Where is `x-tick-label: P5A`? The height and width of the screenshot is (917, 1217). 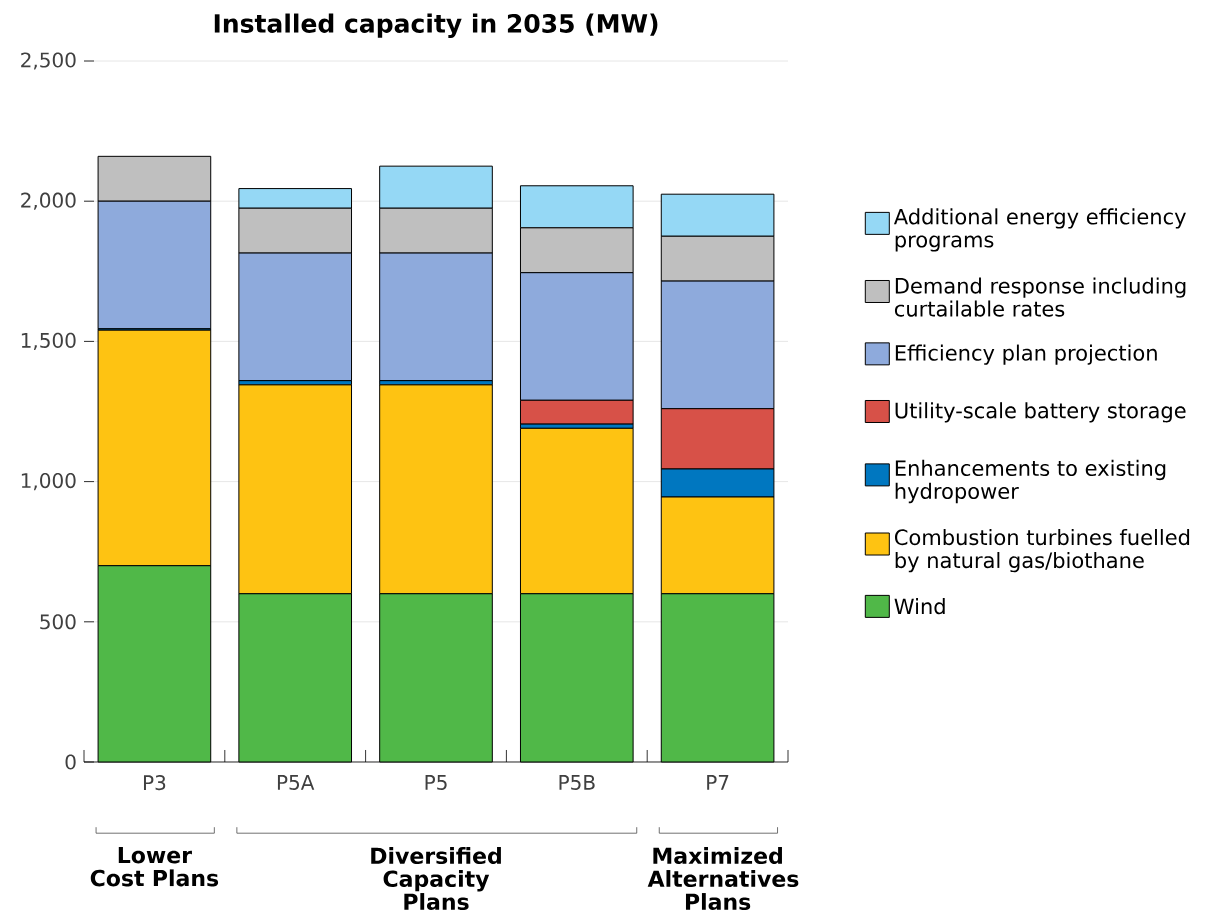
x-tick-label: P5A is located at coordinates (296, 783).